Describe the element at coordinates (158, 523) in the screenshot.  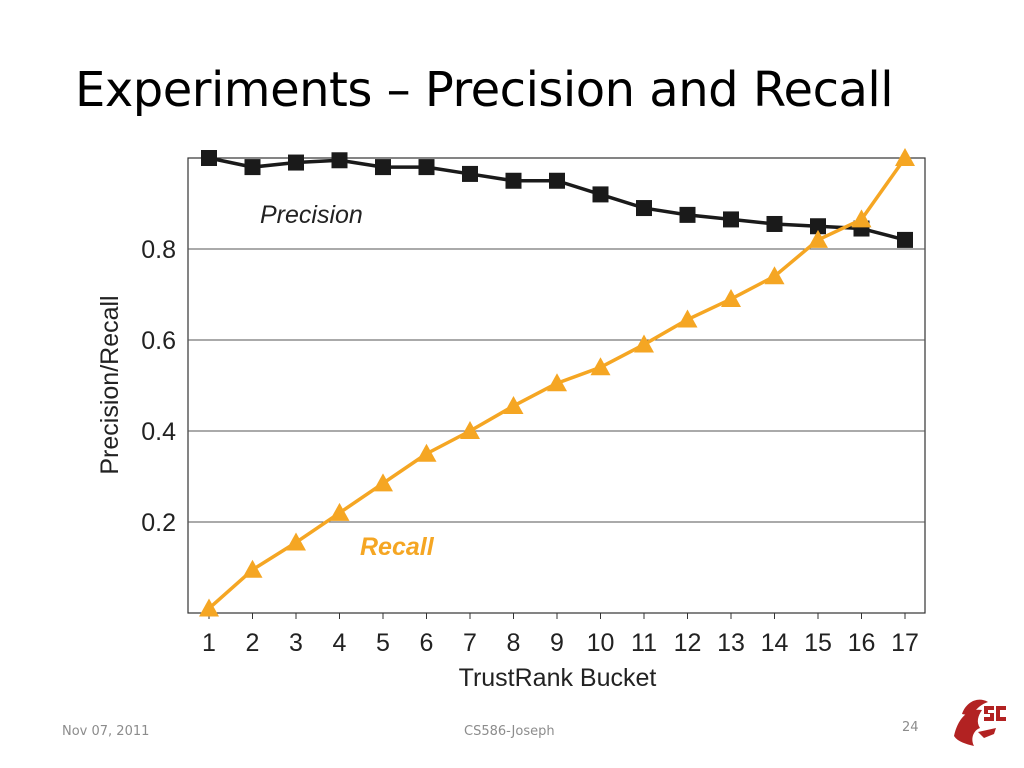
I see `y-tick-label: 0.2` at that location.